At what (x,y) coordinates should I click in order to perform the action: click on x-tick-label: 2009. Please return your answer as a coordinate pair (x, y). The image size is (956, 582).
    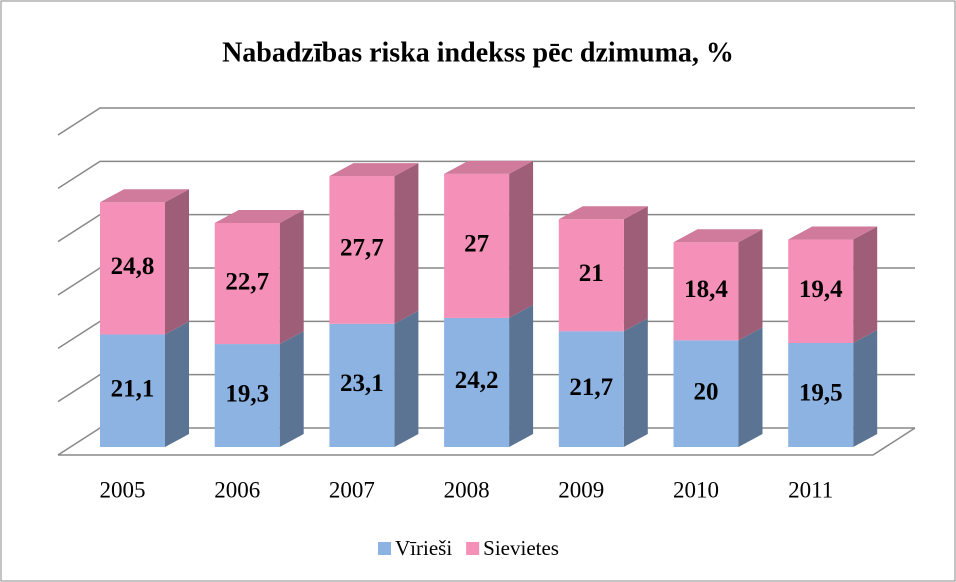
    Looking at the image, I should click on (581, 489).